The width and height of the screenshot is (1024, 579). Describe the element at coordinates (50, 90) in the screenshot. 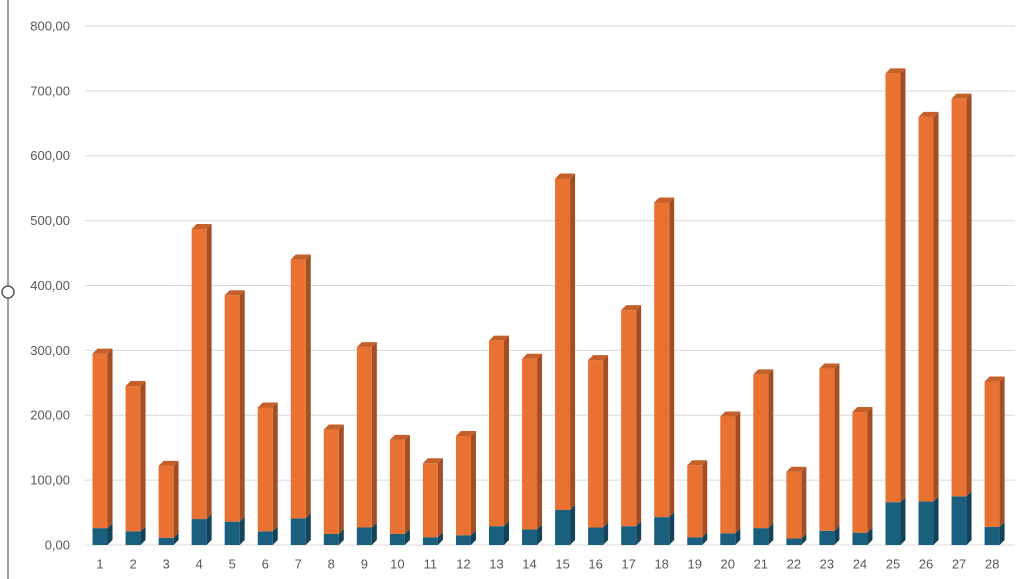

I see `y-tick-label: 700,00` at that location.